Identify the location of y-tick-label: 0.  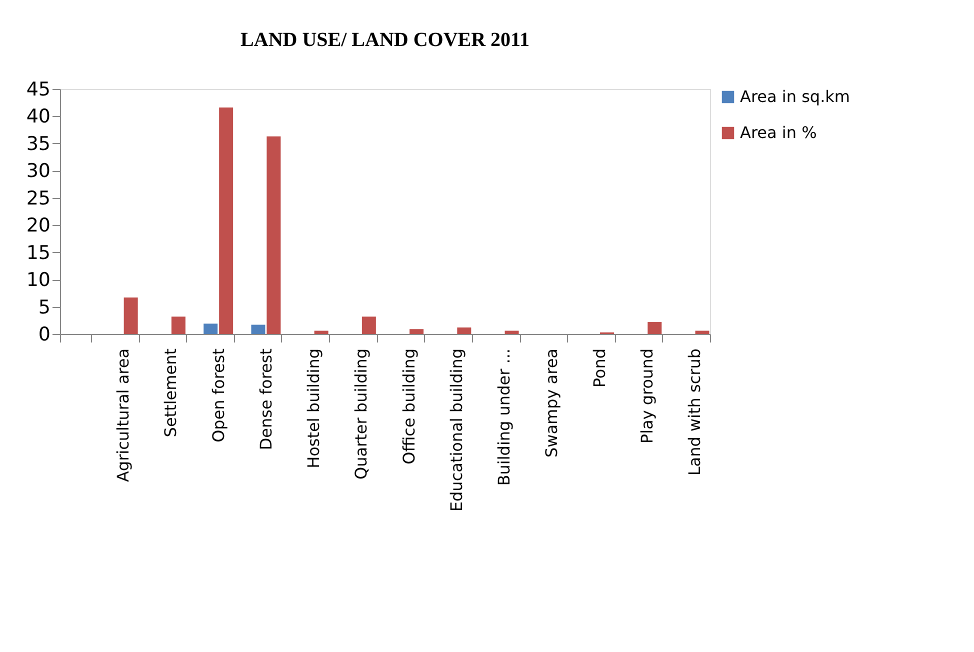
(44, 335).